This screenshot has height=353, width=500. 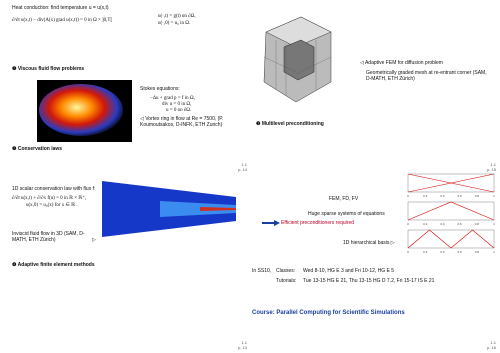 I want to click on caption-title: ◁ Adaptive FEM for diffusion problem, so click(x=401, y=63).